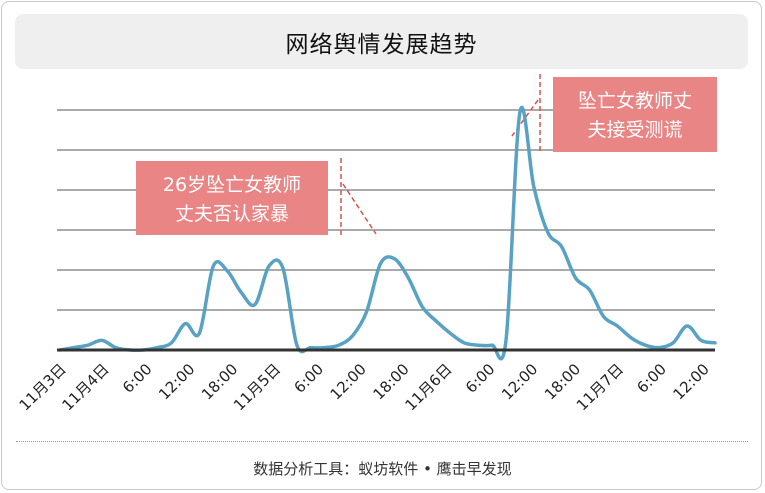  What do you see at coordinates (359, 209) in the screenshot?
I see `callout-leader-line` at bounding box center [359, 209].